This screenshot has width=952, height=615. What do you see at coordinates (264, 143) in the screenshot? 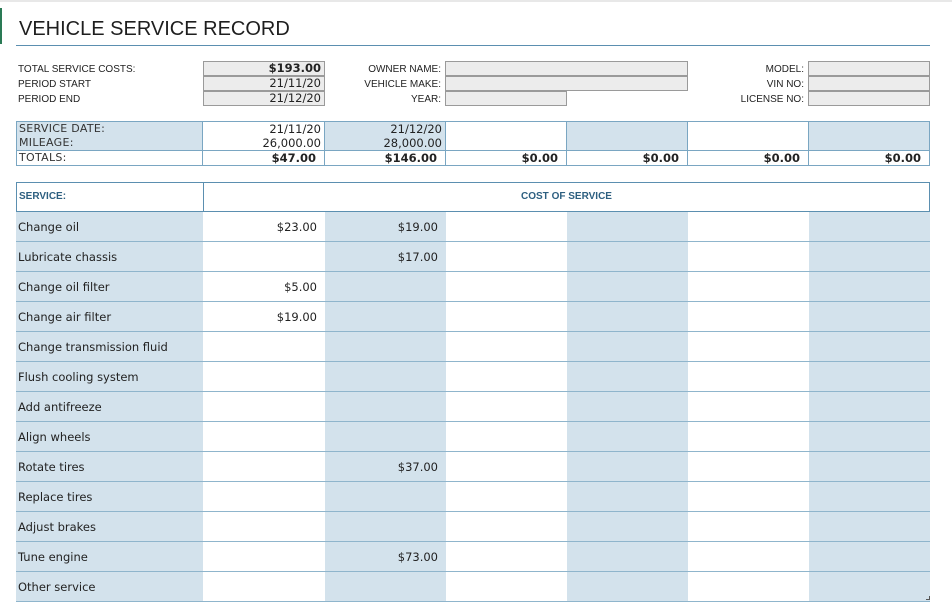
I see `mileage-cell: 26,000.00` at bounding box center [264, 143].